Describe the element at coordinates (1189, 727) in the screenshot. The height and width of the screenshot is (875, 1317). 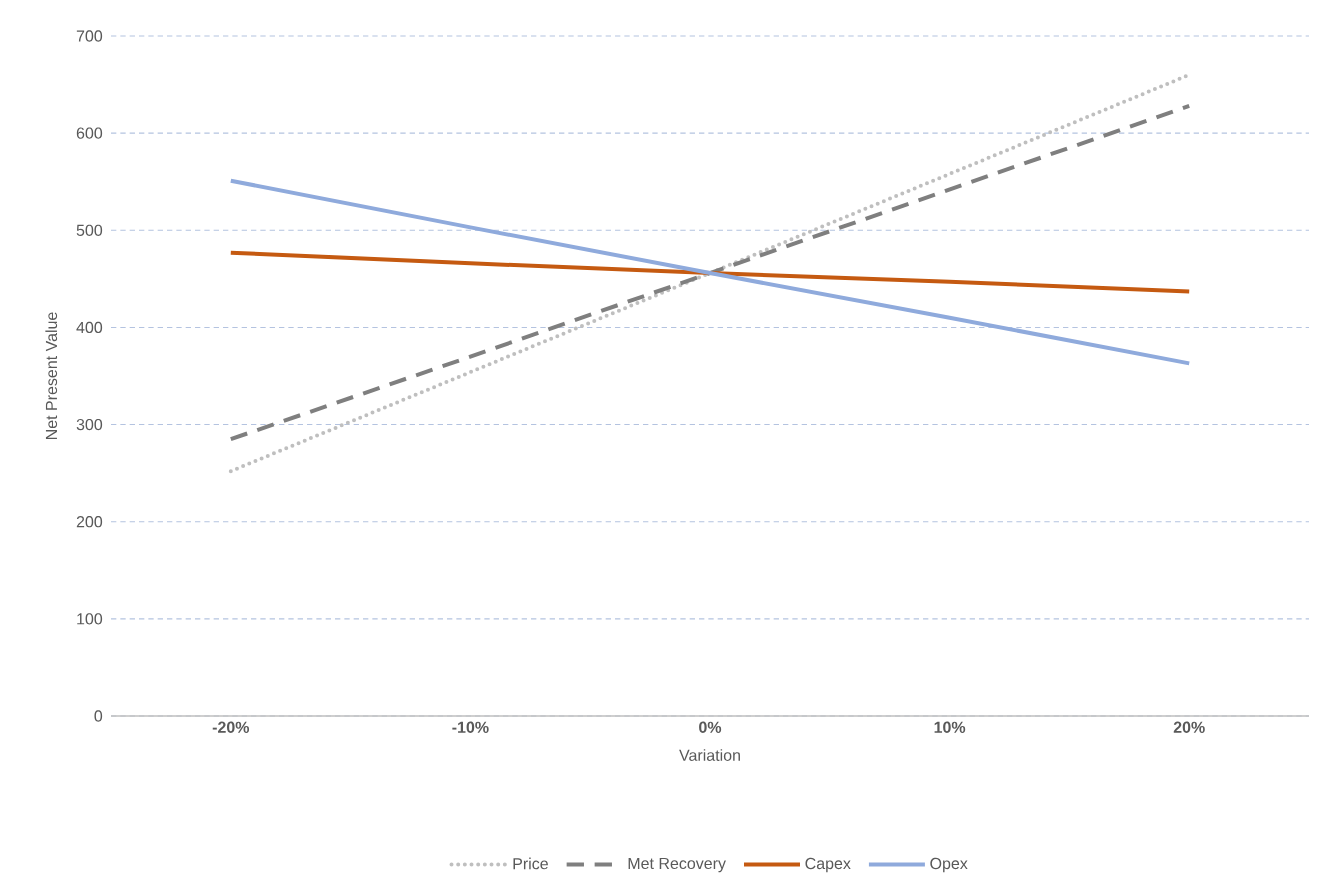
I see `x-tick-label: 20%` at that location.